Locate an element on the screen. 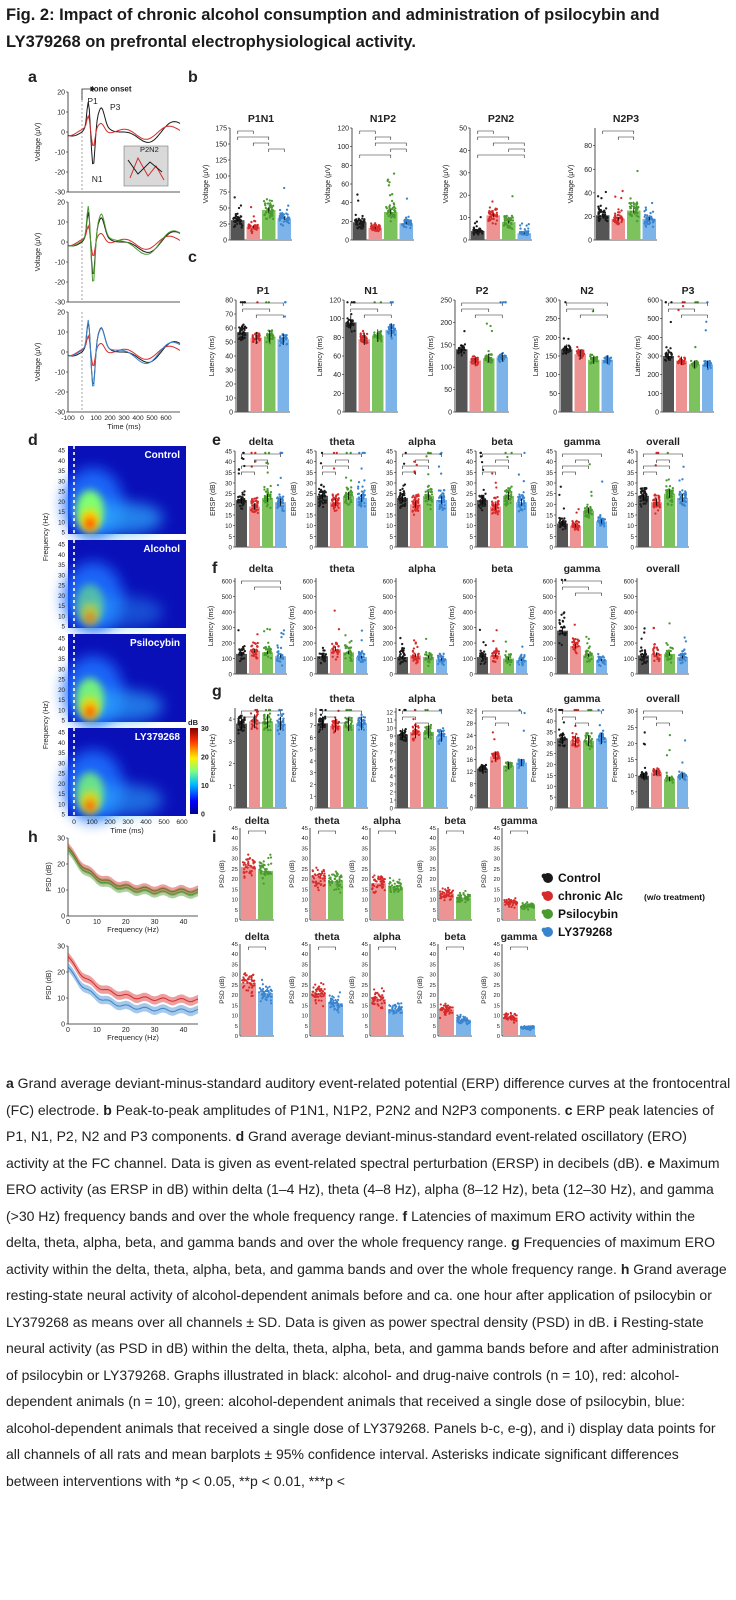 The image size is (736, 1600). y-axis-label: Latency (ms) is located at coordinates (532, 626).